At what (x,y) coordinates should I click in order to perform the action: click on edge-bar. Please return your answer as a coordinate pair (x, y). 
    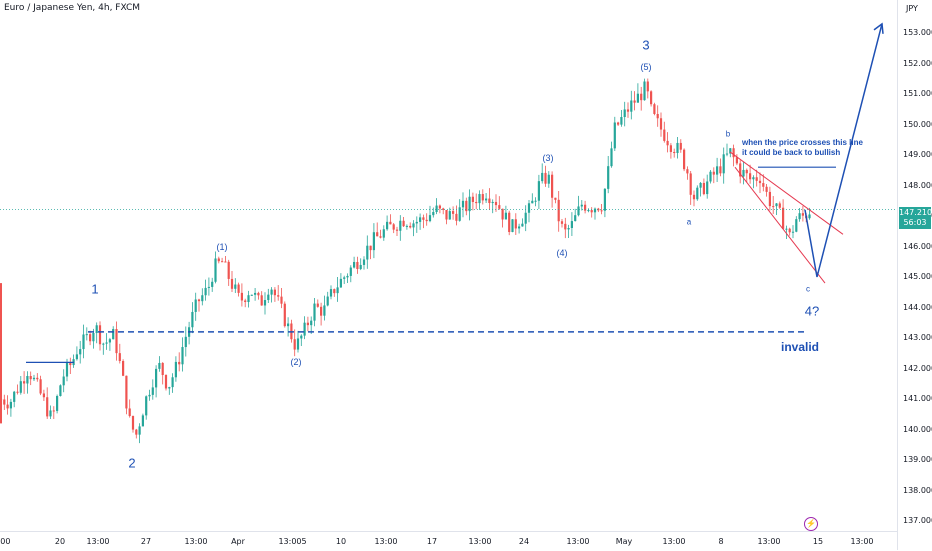
    Looking at the image, I should click on (1, 353).